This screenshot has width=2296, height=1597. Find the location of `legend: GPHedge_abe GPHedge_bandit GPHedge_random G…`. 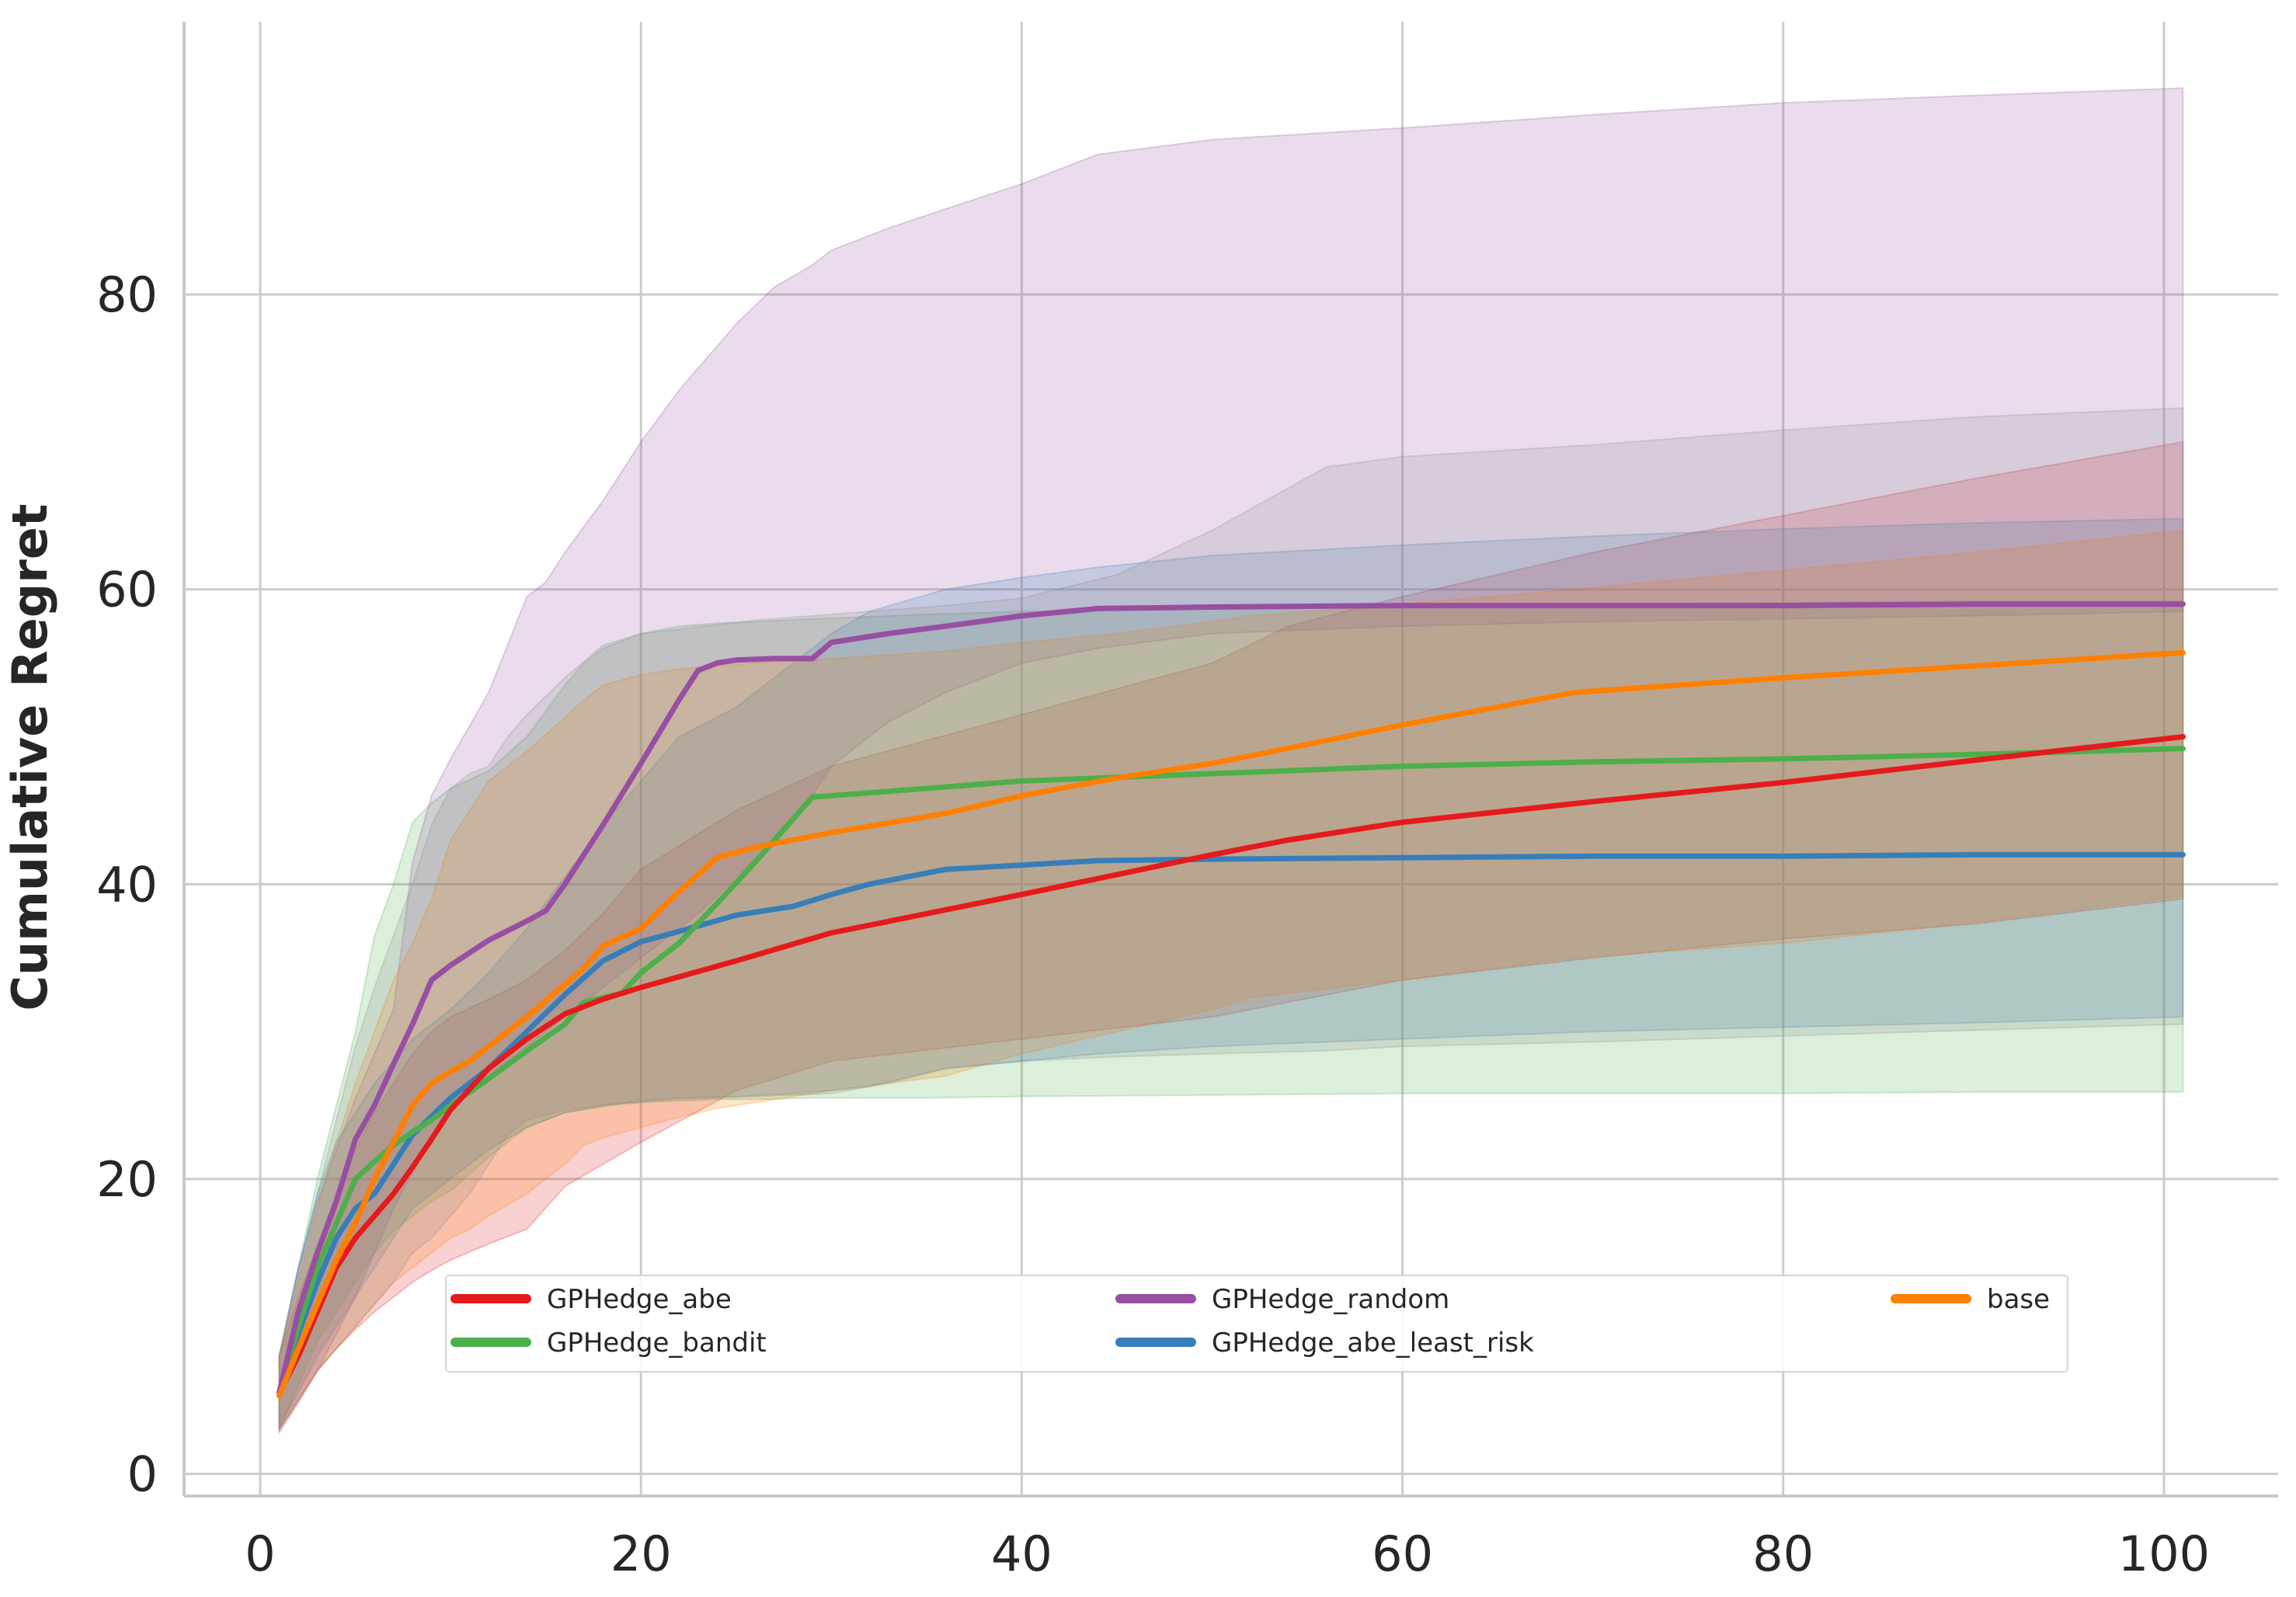

legend: GPHedge_abe GPHedge_bandit GPHedge_random G… is located at coordinates (1256, 1324).